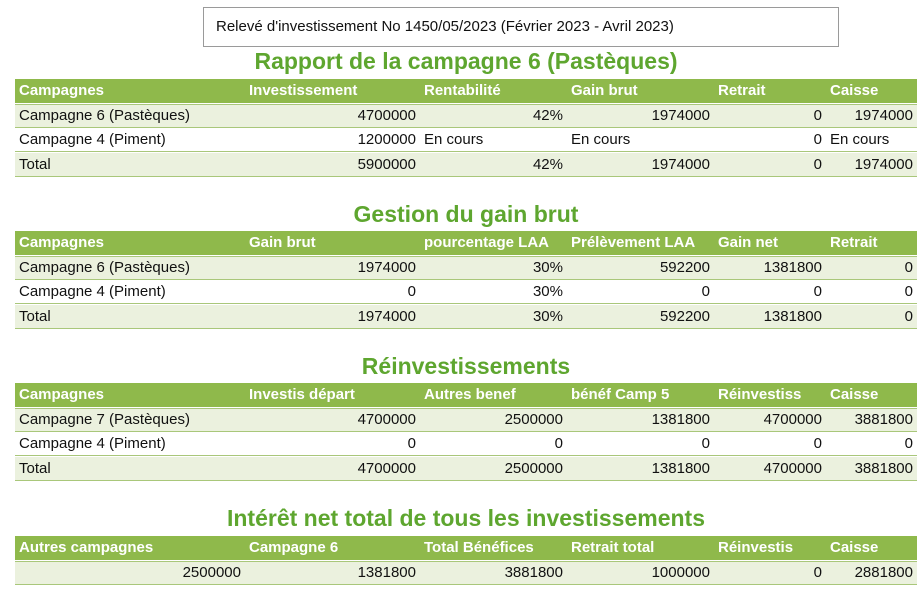 This screenshot has height=590, width=917. What do you see at coordinates (104, 419) in the screenshot?
I see `table-cell: Campagne 7 (Pastèques)` at bounding box center [104, 419].